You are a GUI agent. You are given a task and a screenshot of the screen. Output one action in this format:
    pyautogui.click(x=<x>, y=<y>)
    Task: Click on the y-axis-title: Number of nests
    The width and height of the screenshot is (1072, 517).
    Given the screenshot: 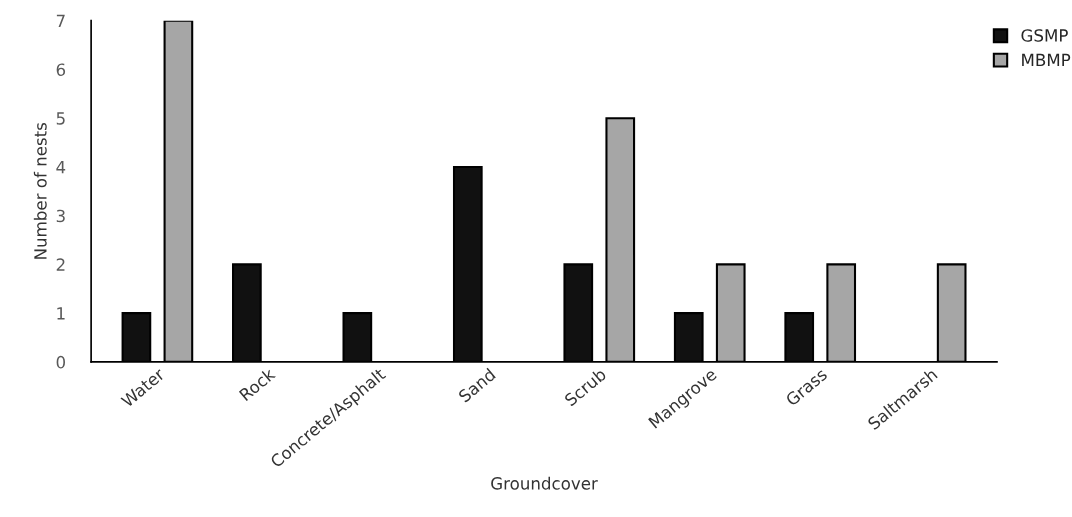 What is the action you would take?
    pyautogui.click(x=40, y=190)
    